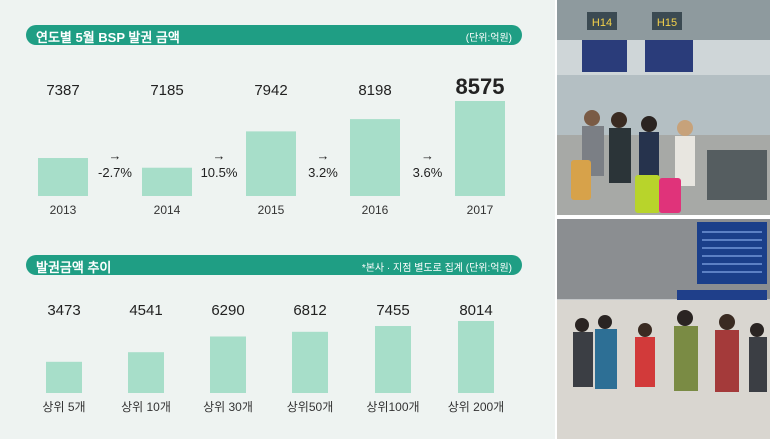  I want to click on chart2-value-label: 7455, so click(392, 310).